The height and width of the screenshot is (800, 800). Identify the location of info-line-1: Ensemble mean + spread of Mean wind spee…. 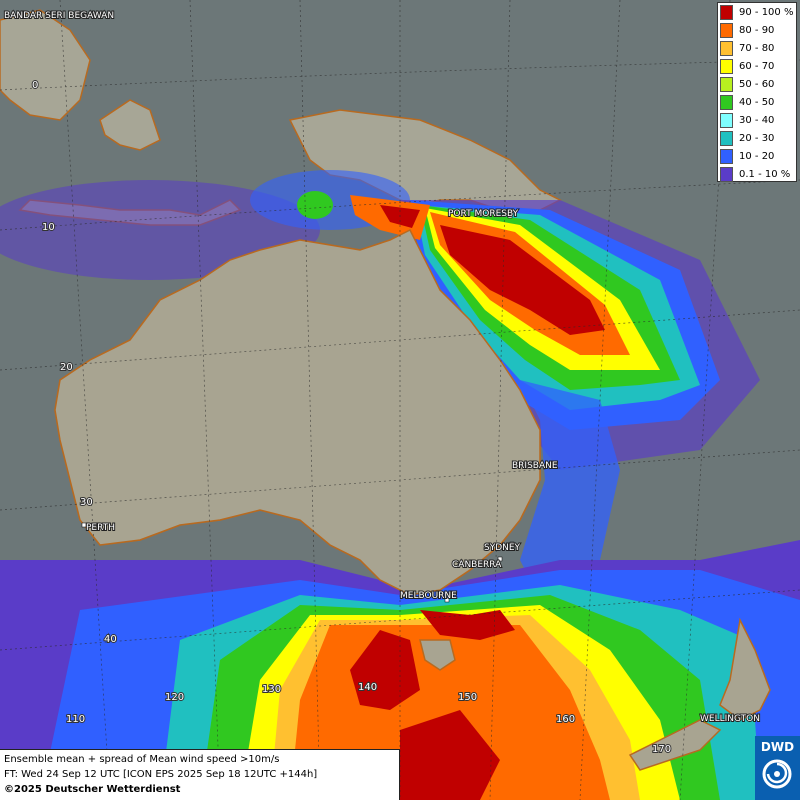
(142, 759).